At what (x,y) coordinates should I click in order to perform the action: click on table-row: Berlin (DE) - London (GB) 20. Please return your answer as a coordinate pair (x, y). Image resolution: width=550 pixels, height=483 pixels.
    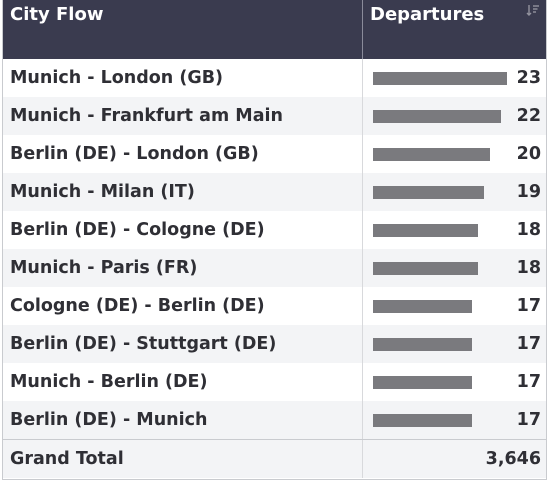
    Looking at the image, I should click on (274, 154).